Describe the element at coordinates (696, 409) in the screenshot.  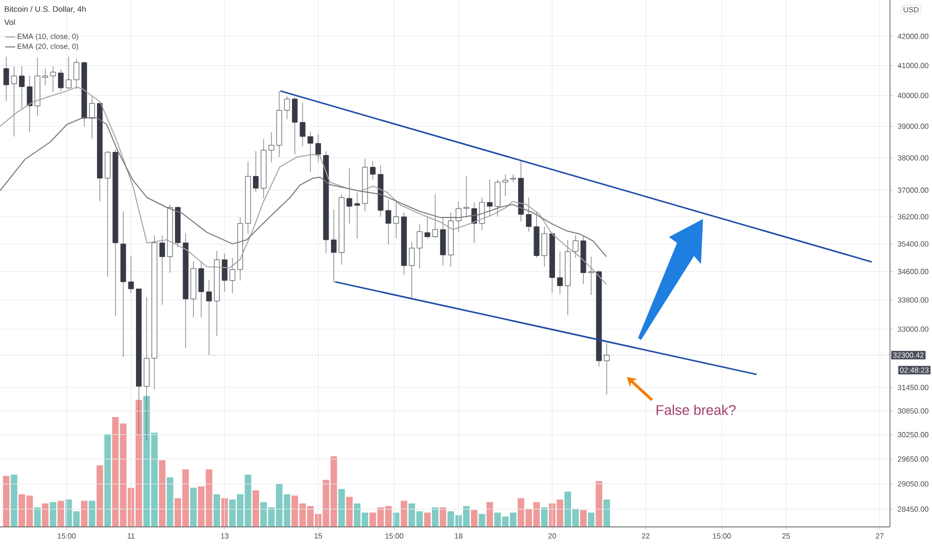
I see `annotation: False break?` at that location.